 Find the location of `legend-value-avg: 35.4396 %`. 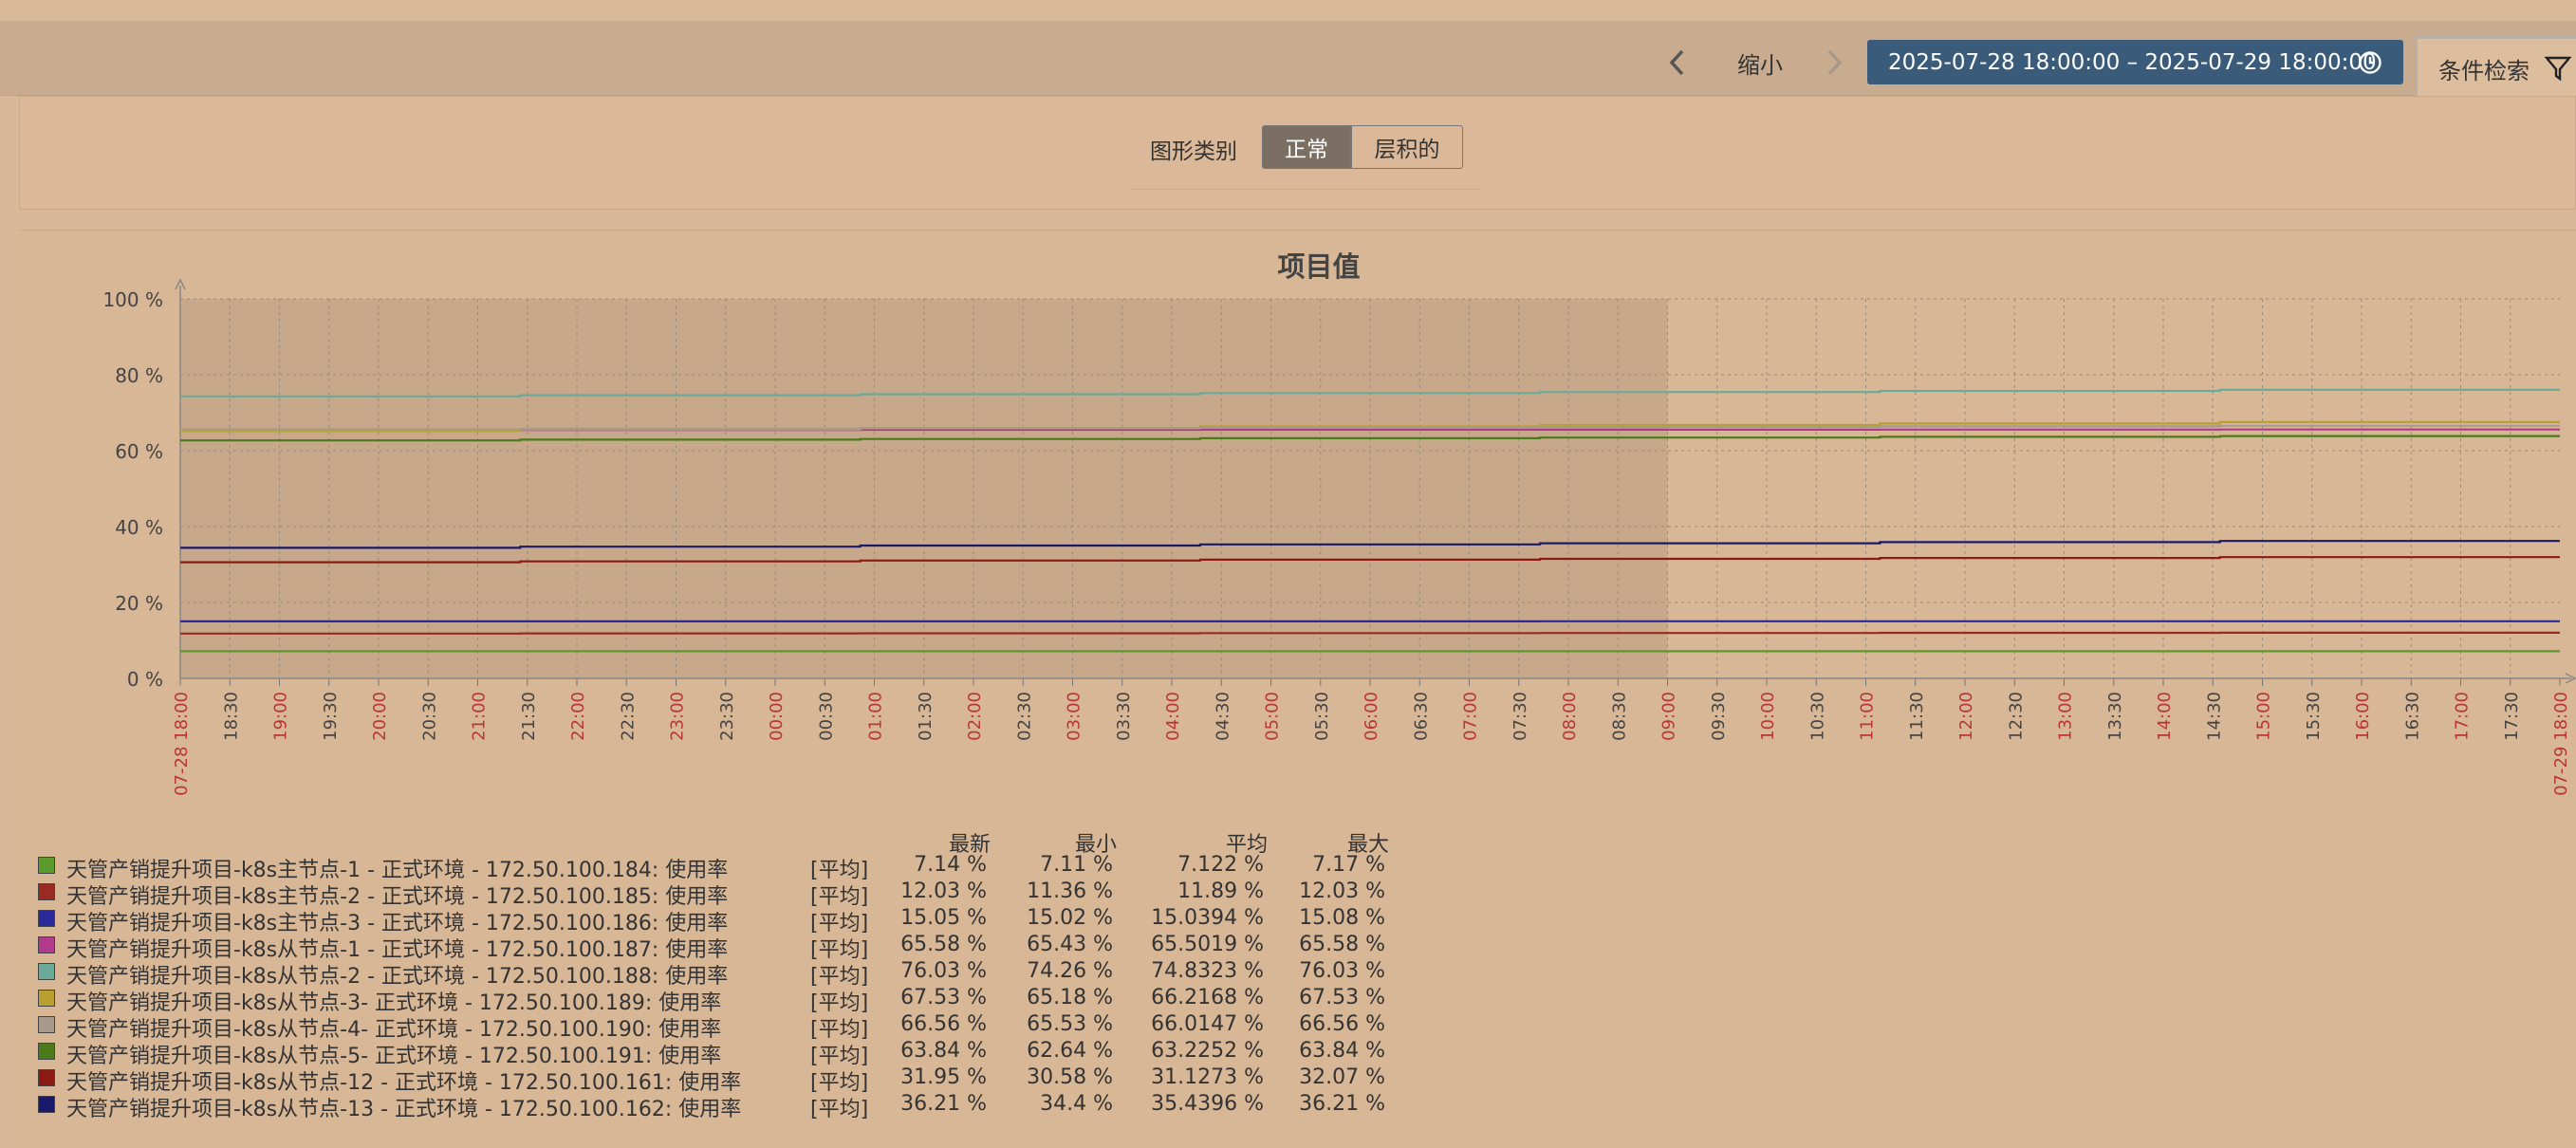

legend-value-avg: 35.4396 % is located at coordinates (1207, 1104).